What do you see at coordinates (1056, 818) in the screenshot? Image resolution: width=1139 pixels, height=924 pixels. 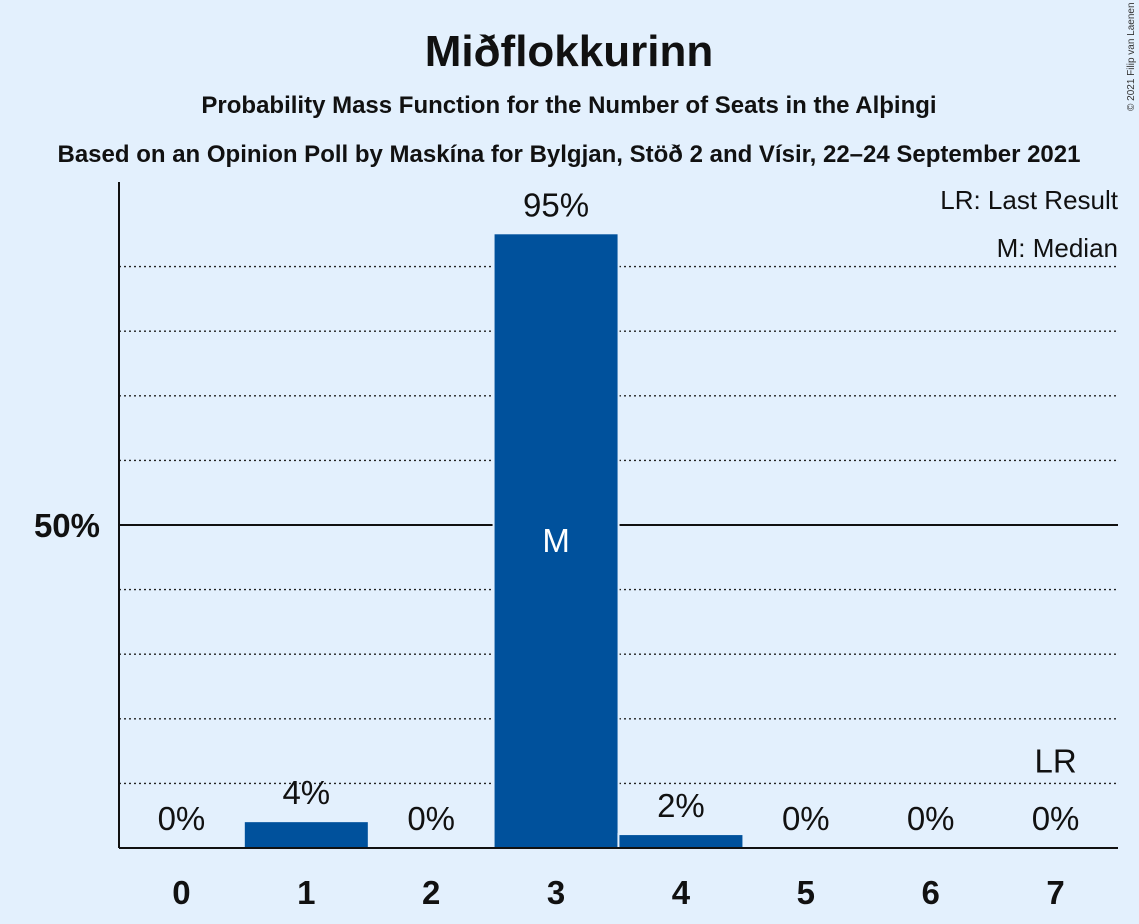 I see `bar-label-7: 0%` at bounding box center [1056, 818].